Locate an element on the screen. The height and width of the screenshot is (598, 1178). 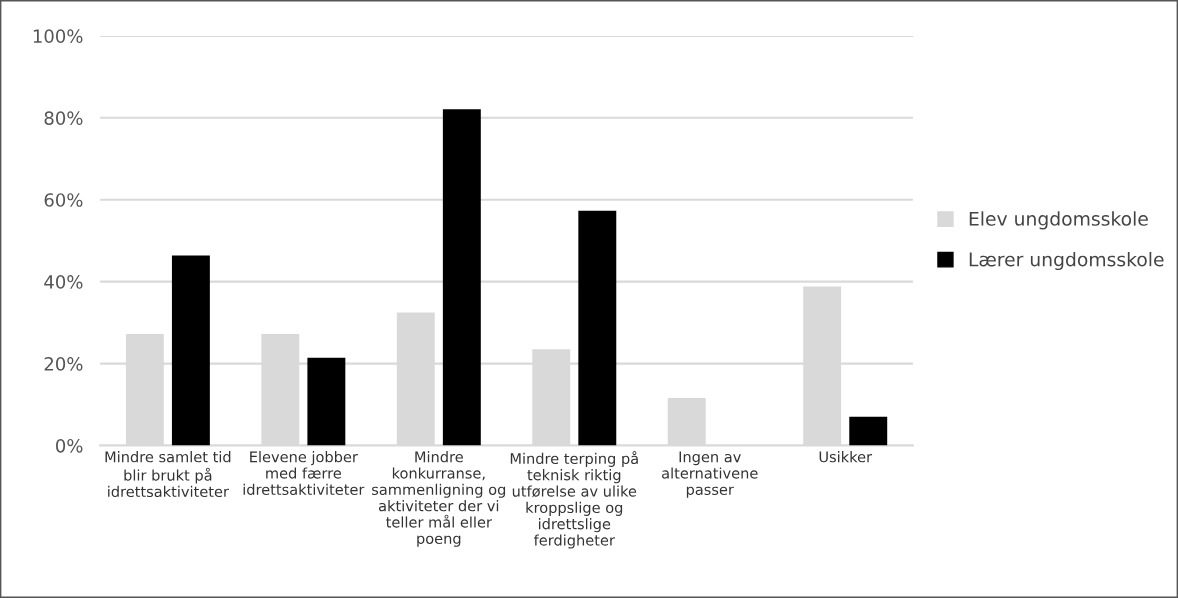
x-tick-label: Usikker is located at coordinates (846, 457).